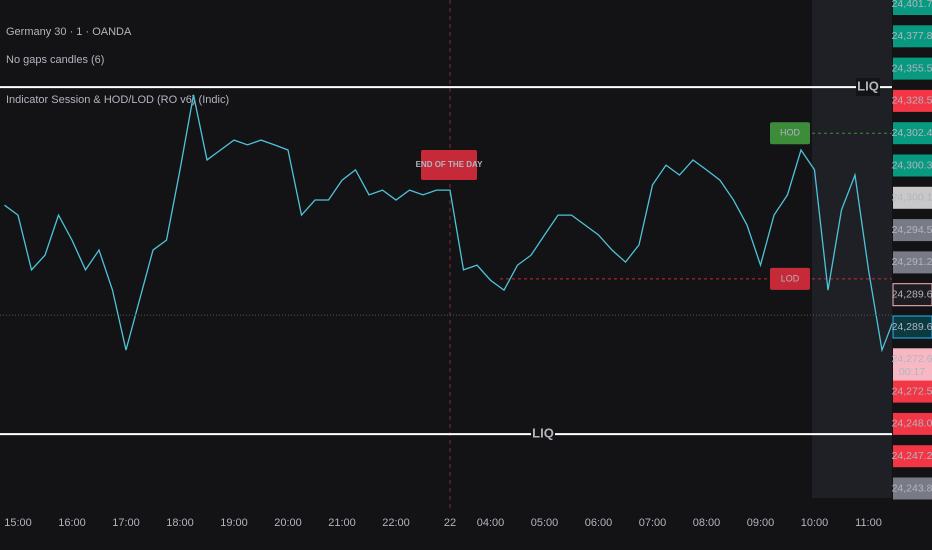  What do you see at coordinates (396, 523) in the screenshot?
I see `x-tick-label: 22:00` at bounding box center [396, 523].